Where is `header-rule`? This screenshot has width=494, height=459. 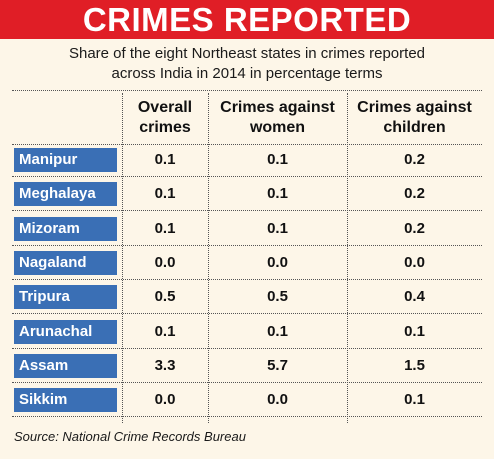
header-rule is located at coordinates (247, 144).